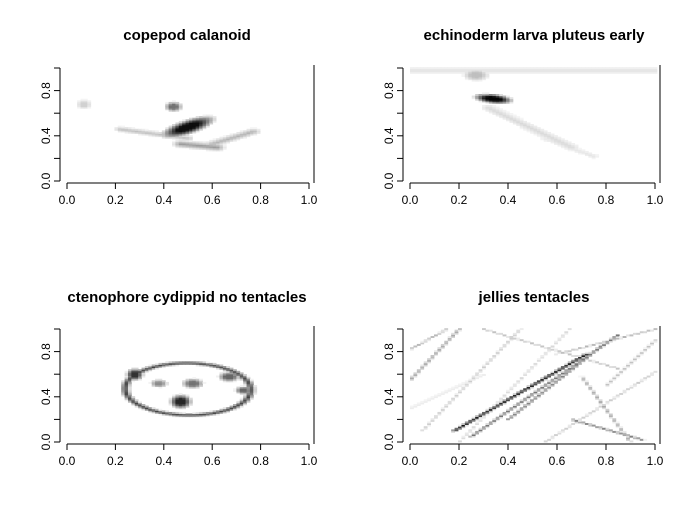  Describe the element at coordinates (459, 200) in the screenshot. I see `x-tick-label: 0.2` at that location.